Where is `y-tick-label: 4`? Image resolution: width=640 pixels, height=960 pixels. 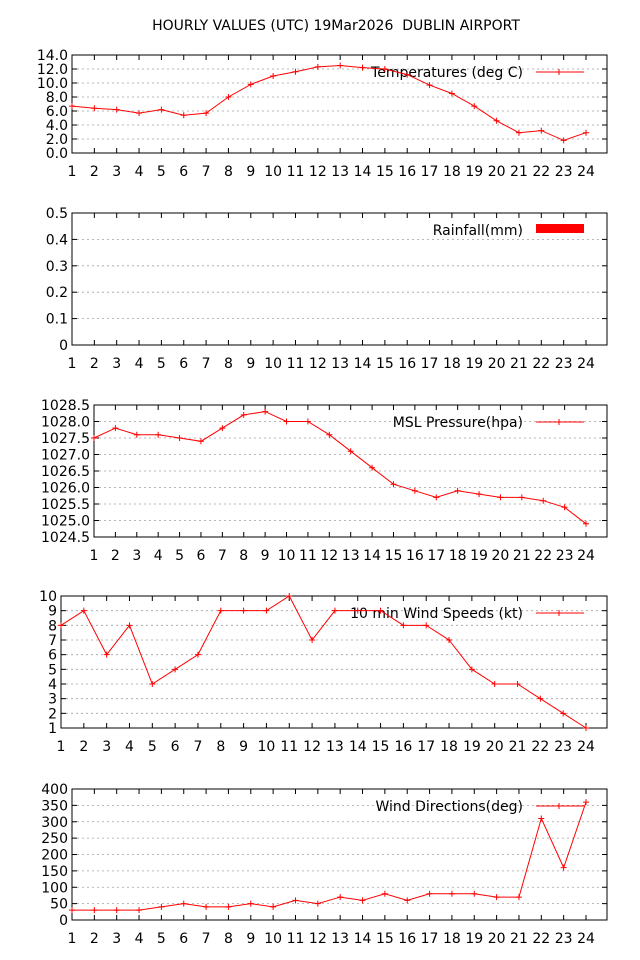
y-tick-label: 4 is located at coordinates (52, 685).